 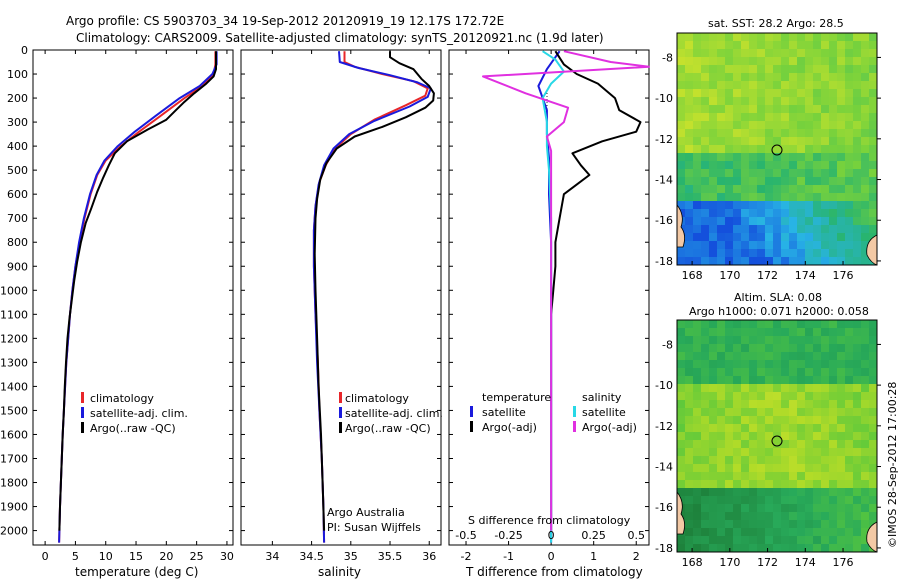 I want to click on sla-map-frame, so click(x=777, y=436).